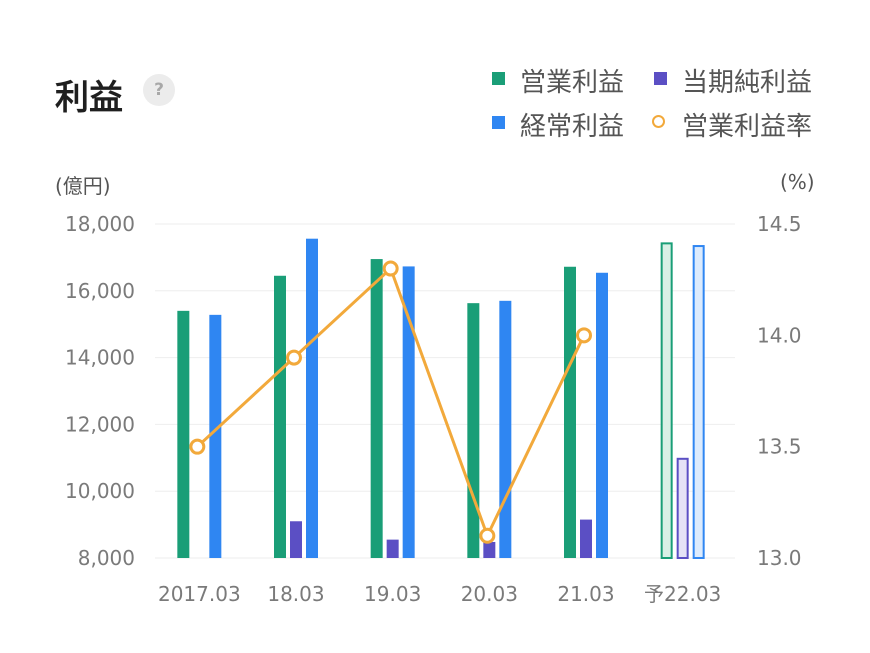 This screenshot has height=653, width=870. What do you see at coordinates (747, 127) in the screenshot?
I see `legend-operating-margin: 営業利益率` at bounding box center [747, 127].